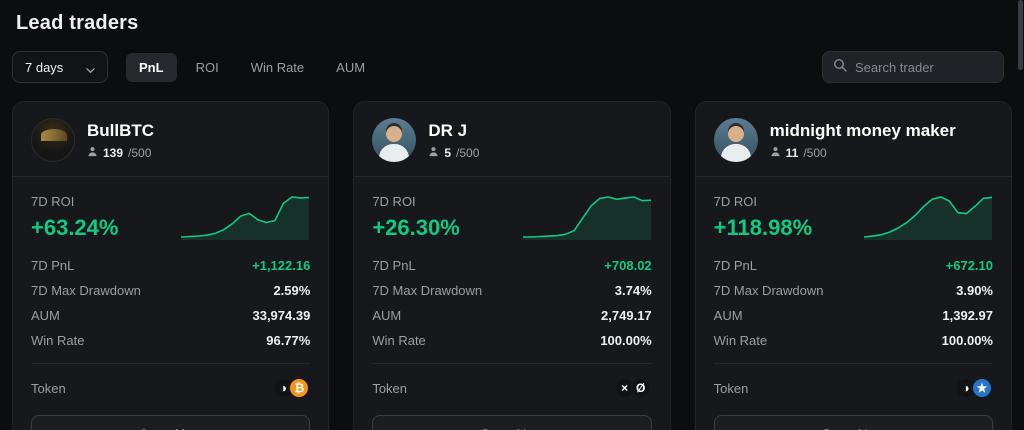 The image size is (1024, 430). Describe the element at coordinates (299, 388) in the screenshot. I see `token-icon-btc: ₿` at that location.